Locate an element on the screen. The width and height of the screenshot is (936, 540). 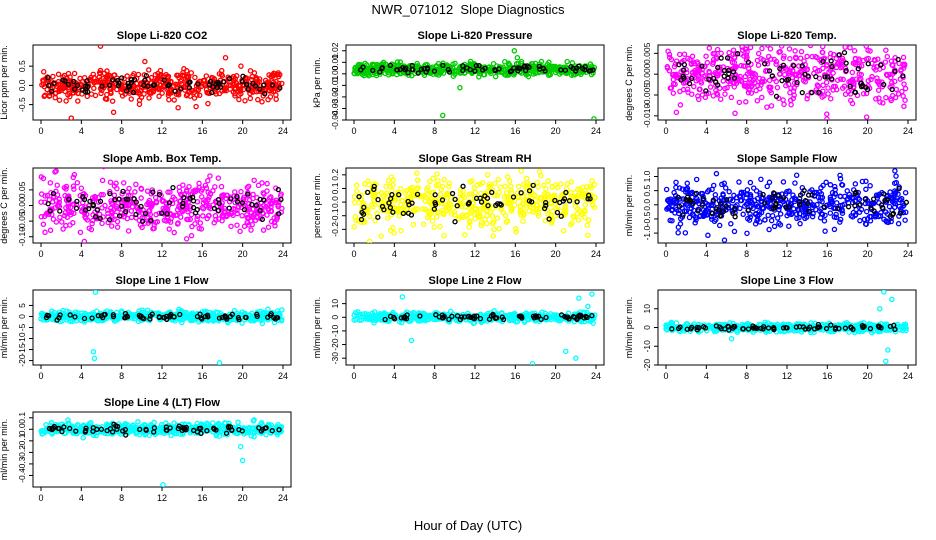
y-axis-label: degrees C per min. is located at coordinates (629, 82).